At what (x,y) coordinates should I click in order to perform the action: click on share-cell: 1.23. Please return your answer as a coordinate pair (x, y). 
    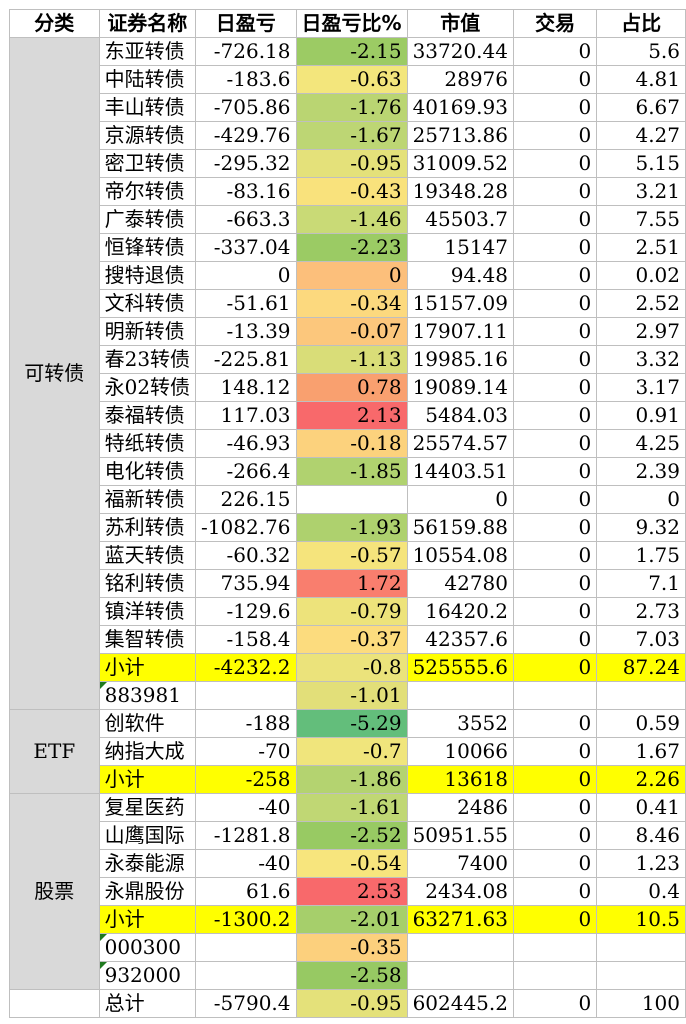
    Looking at the image, I should click on (641, 863).